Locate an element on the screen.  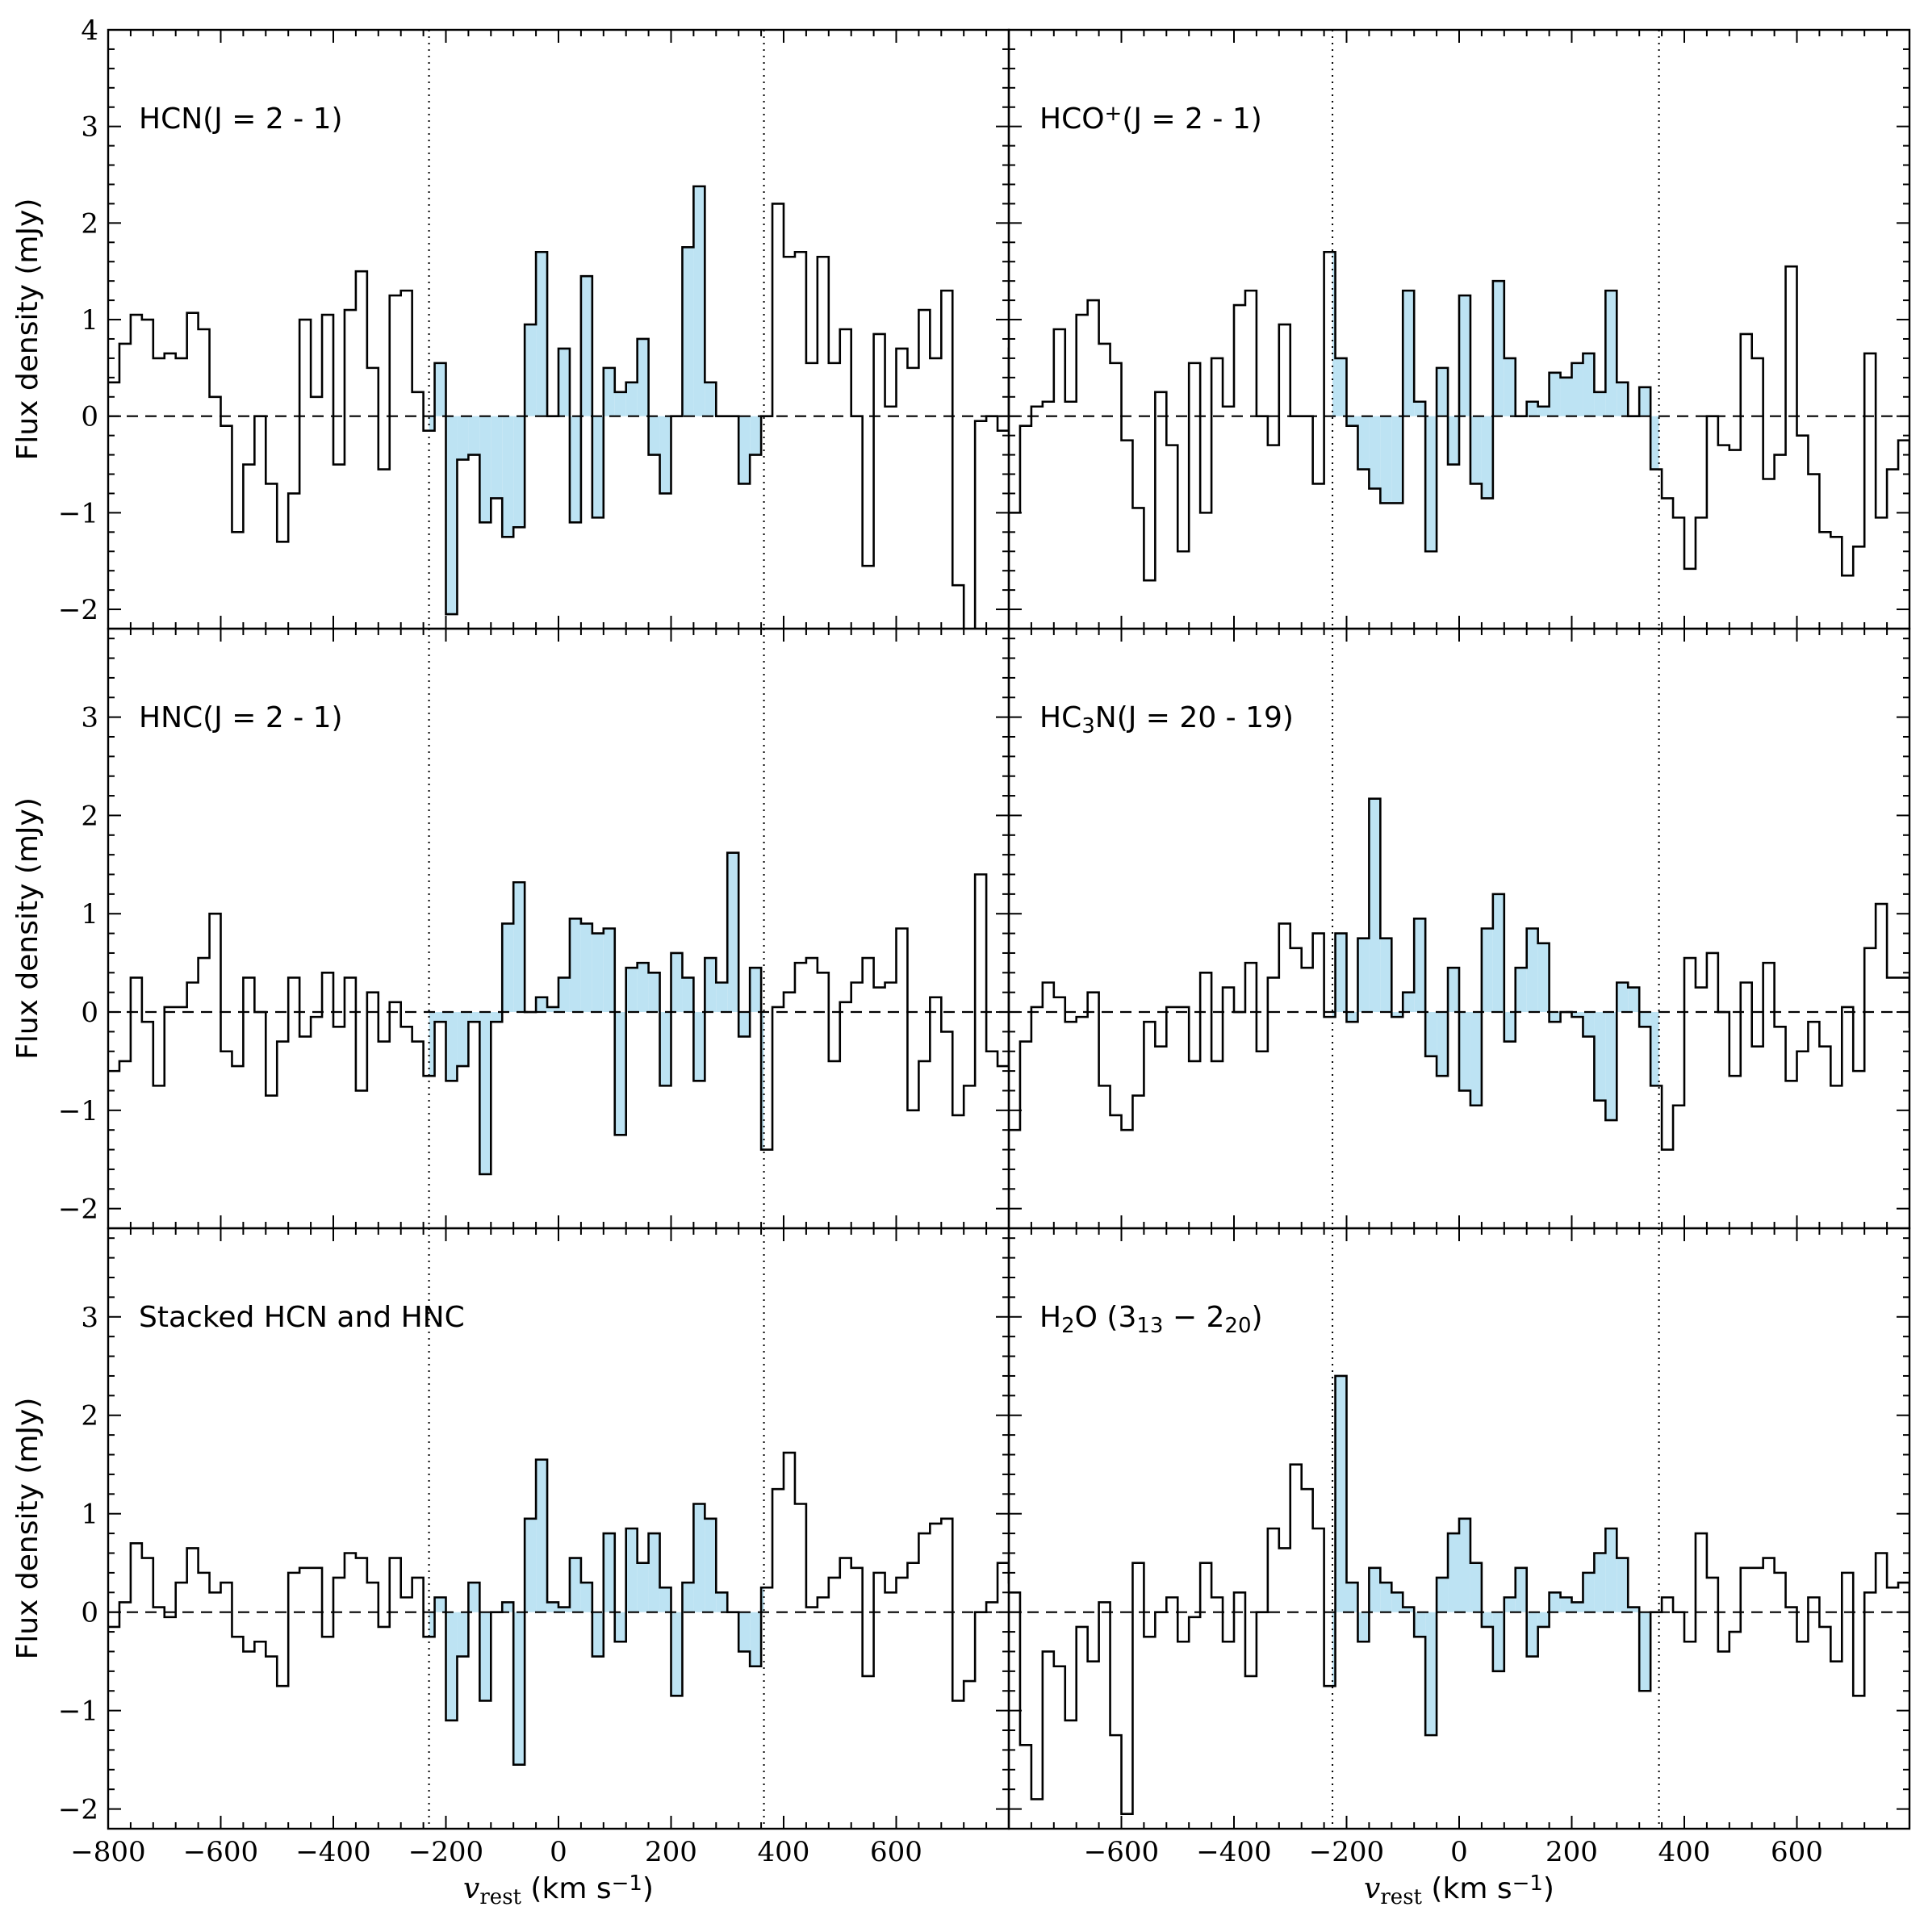
panel-title: H2O (313 − 220) is located at coordinates (1151, 1319).